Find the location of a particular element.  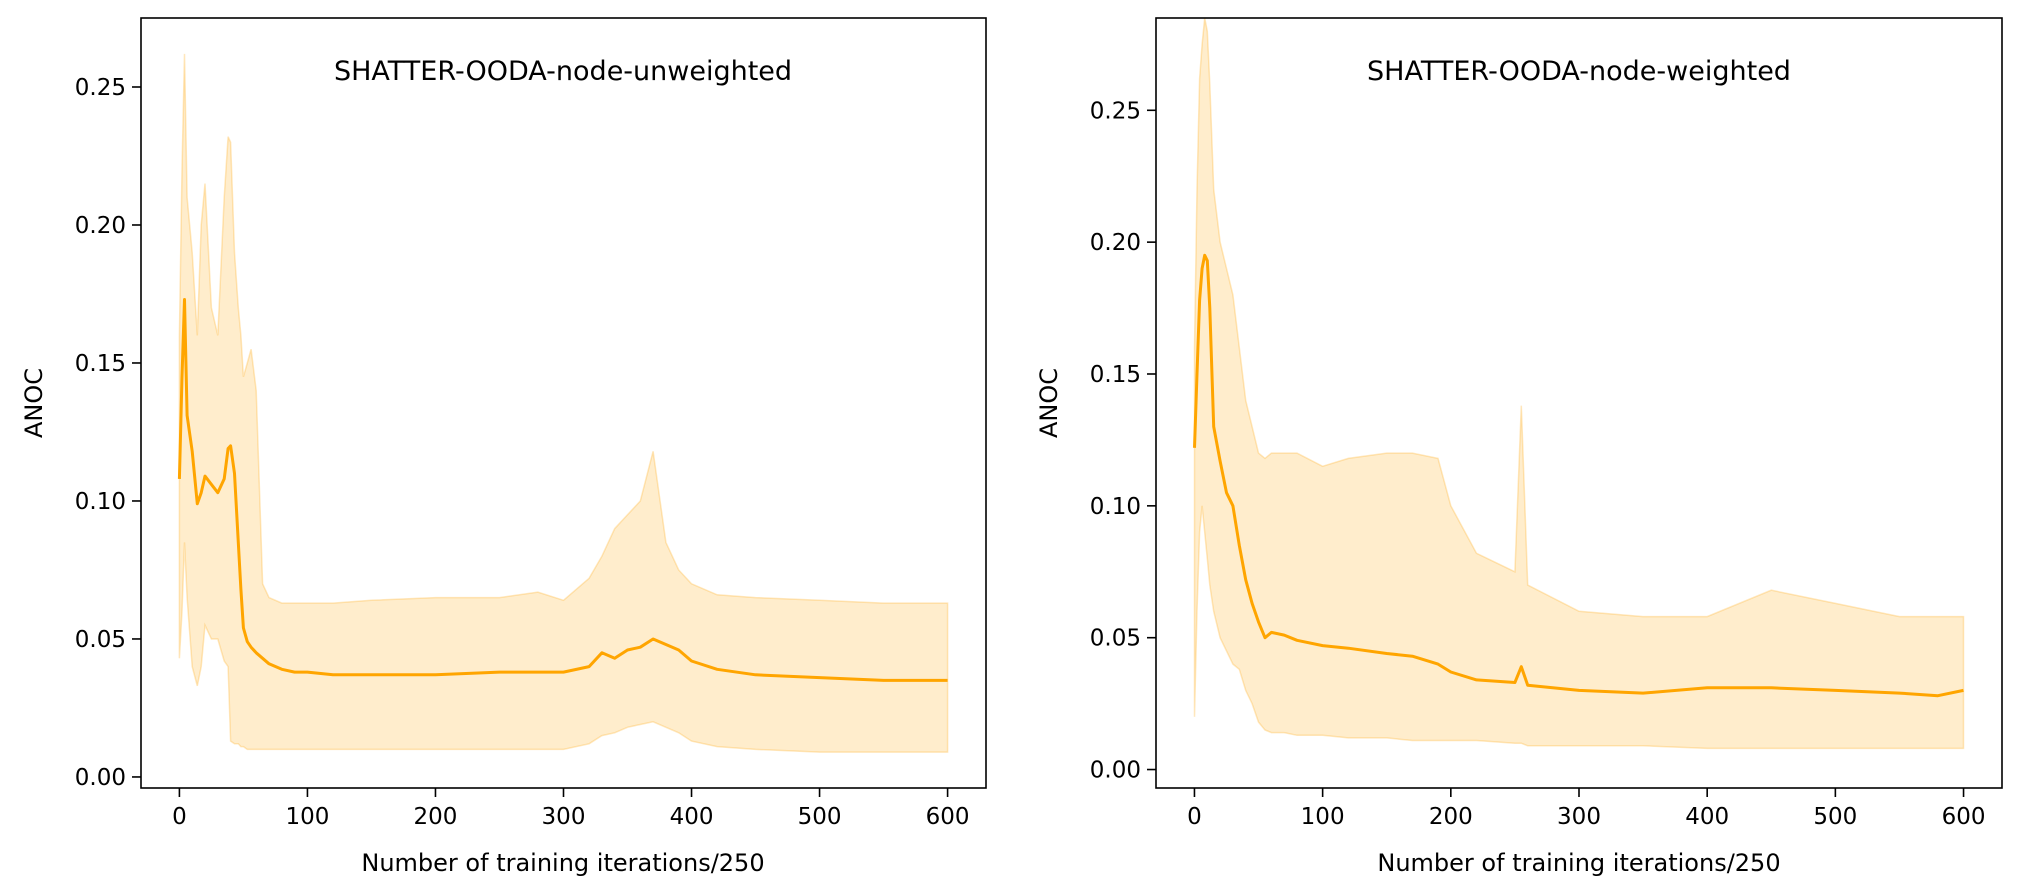

chart-right-ytick-label: 0.10 is located at coordinates (1115, 507).